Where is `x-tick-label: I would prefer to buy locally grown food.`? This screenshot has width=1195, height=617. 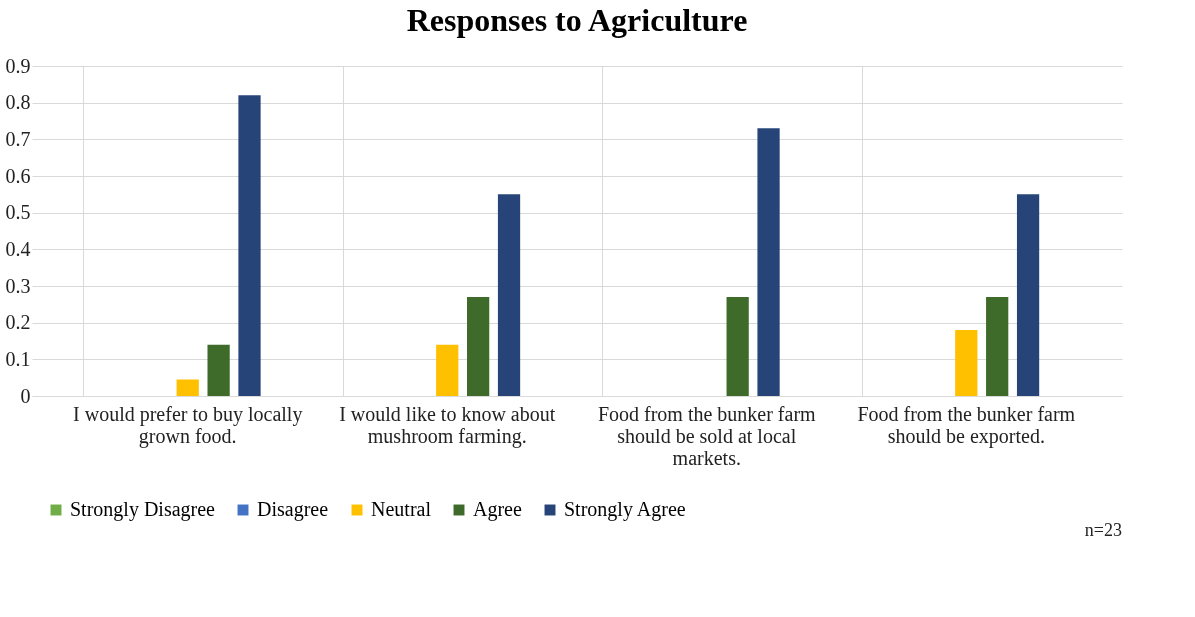
x-tick-label: I would prefer to buy locally grown food. is located at coordinates (188, 425).